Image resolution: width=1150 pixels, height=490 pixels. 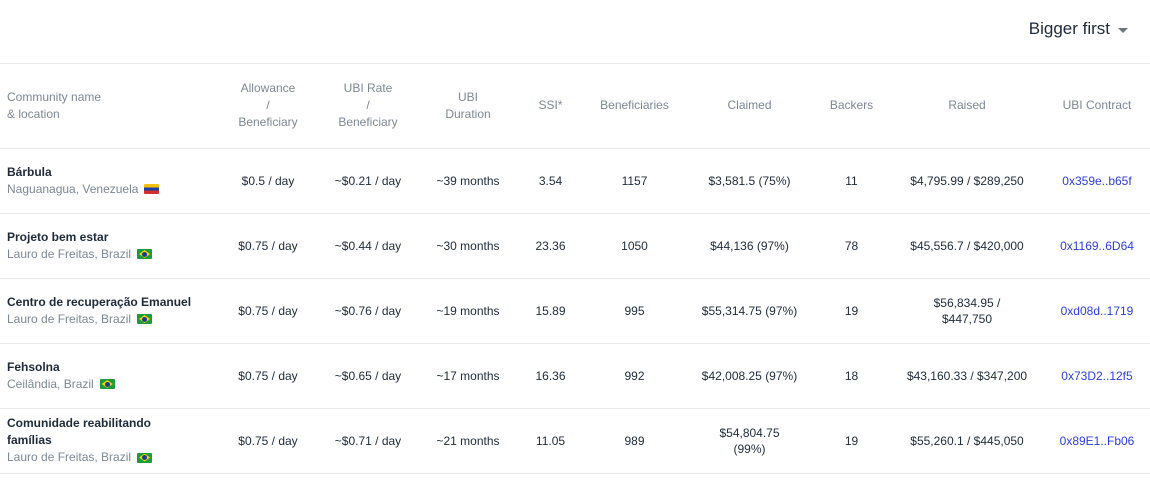 I want to click on col-header-beneficiaries: Beneficiaries, so click(x=634, y=106).